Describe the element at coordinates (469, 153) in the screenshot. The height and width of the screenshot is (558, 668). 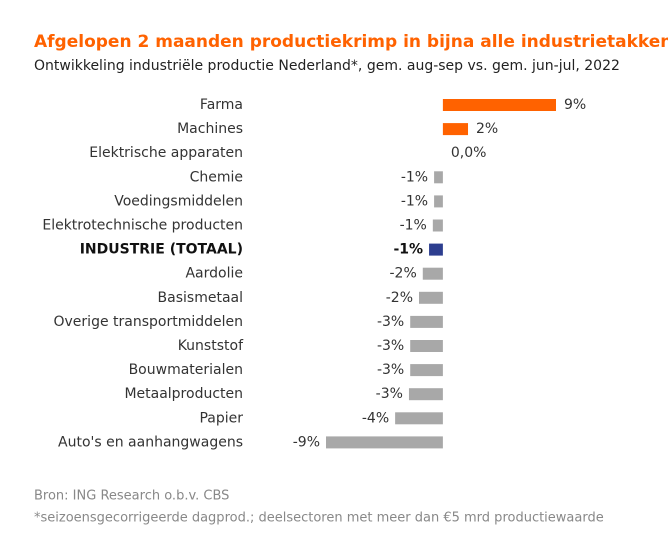
I see `value-label: 0,0%` at that location.